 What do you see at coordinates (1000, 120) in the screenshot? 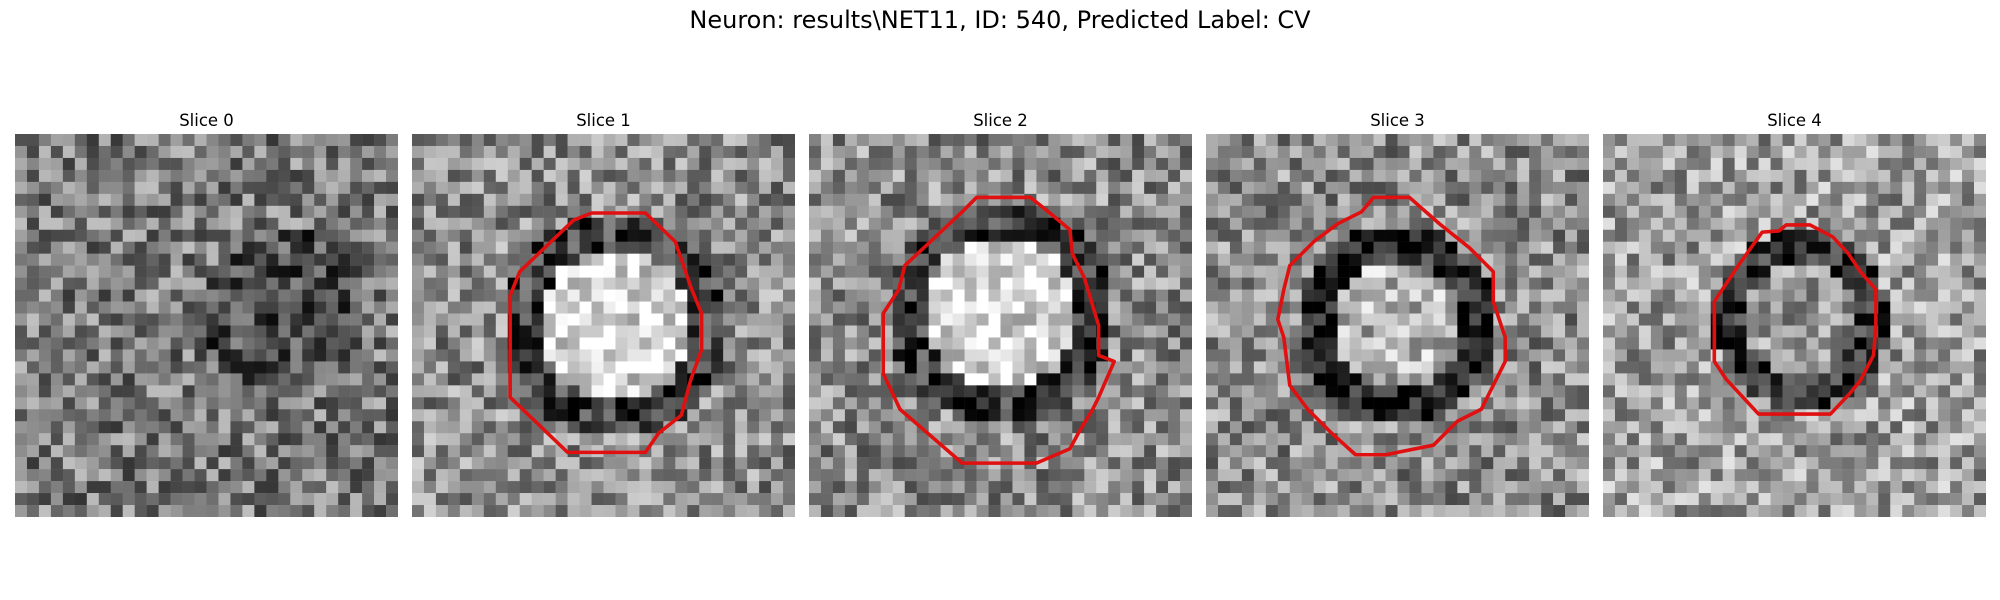
I see `slice-title-2: Slice 2` at bounding box center [1000, 120].